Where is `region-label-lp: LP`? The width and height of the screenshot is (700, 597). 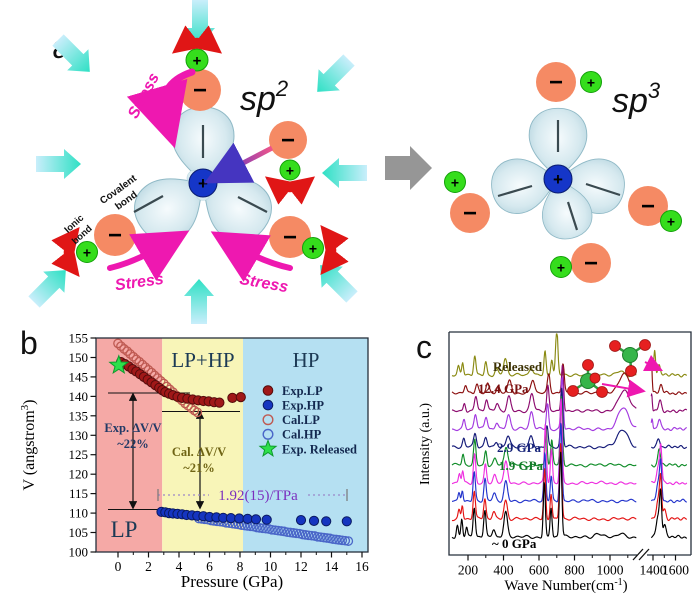
region-label-lp: LP is located at coordinates (124, 529).